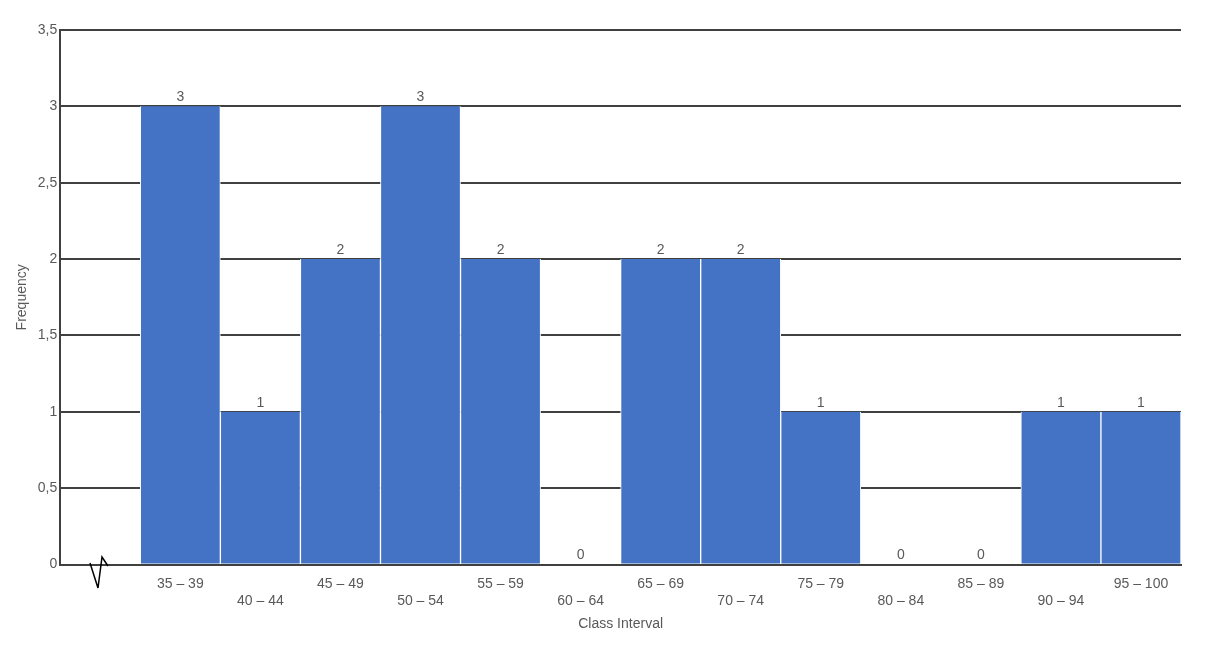 The image size is (1205, 647). Describe the element at coordinates (581, 599) in the screenshot. I see `x-tick-label: 60 – 64` at that location.